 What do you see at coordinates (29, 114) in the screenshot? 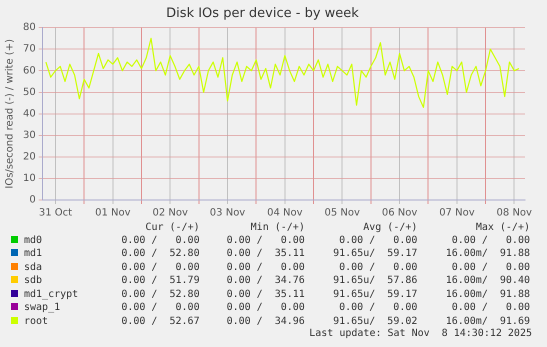
I see `y-tick-label: 40` at bounding box center [29, 114].